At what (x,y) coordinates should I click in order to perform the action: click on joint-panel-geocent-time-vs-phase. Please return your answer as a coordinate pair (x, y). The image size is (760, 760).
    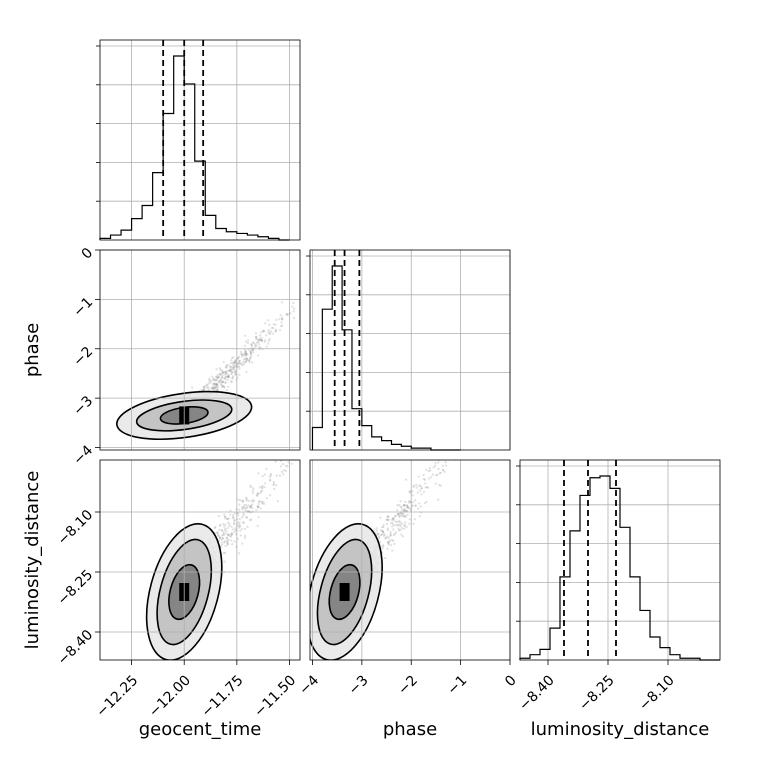
    Looking at the image, I should click on (200, 350).